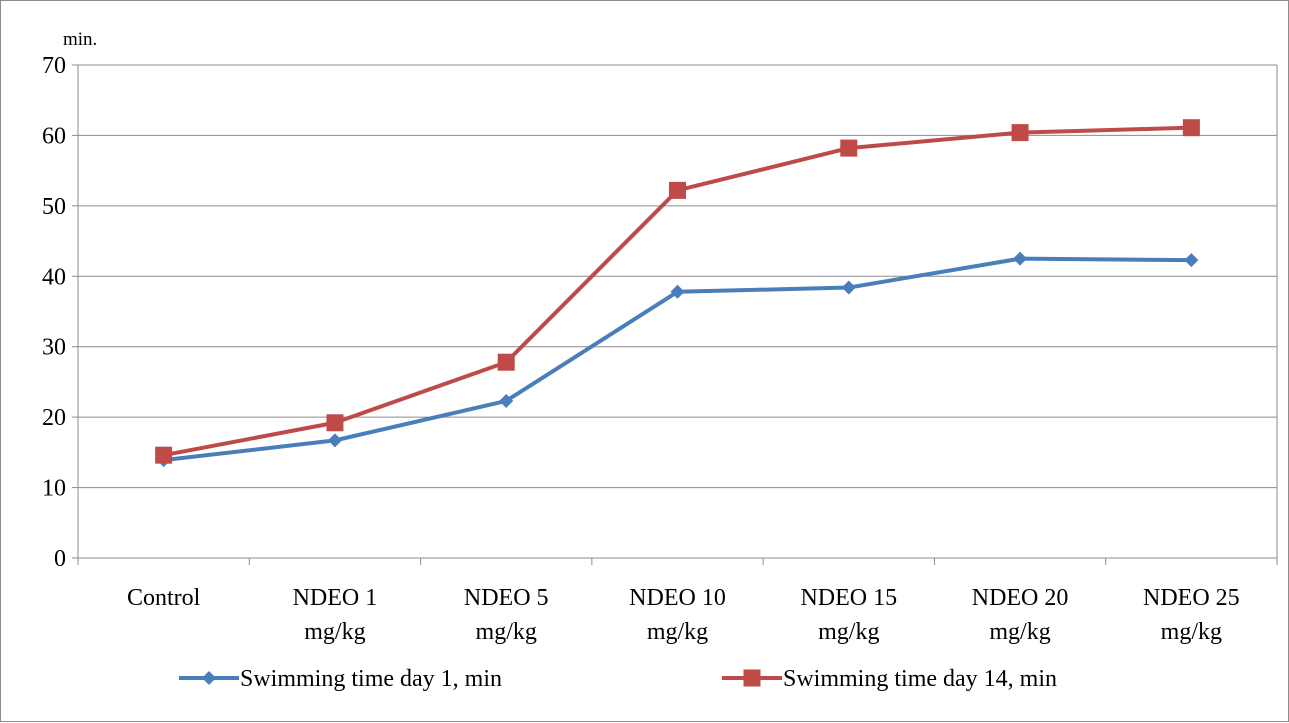 The width and height of the screenshot is (1289, 723). What do you see at coordinates (54, 66) in the screenshot?
I see `y-tick-label: 70` at bounding box center [54, 66].